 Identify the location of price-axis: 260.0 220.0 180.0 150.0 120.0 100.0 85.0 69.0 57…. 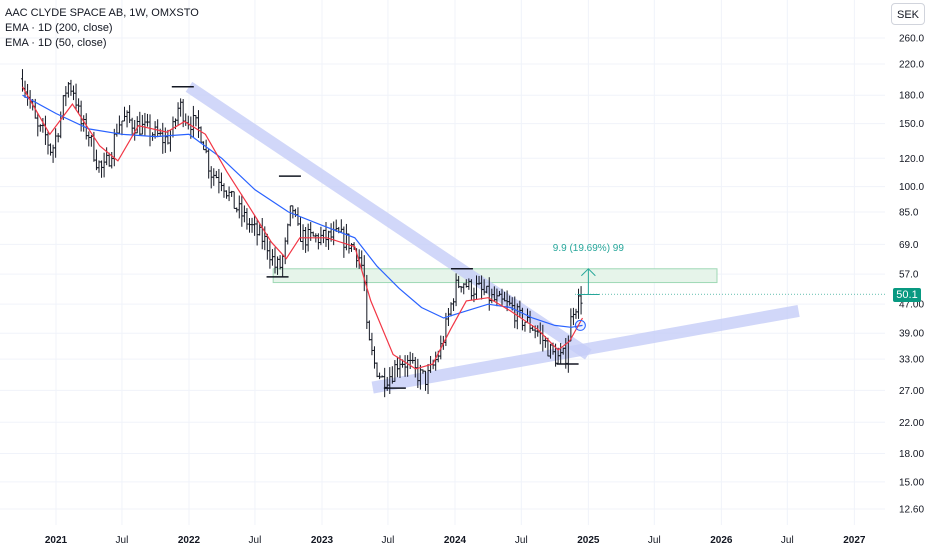
(911, 275).